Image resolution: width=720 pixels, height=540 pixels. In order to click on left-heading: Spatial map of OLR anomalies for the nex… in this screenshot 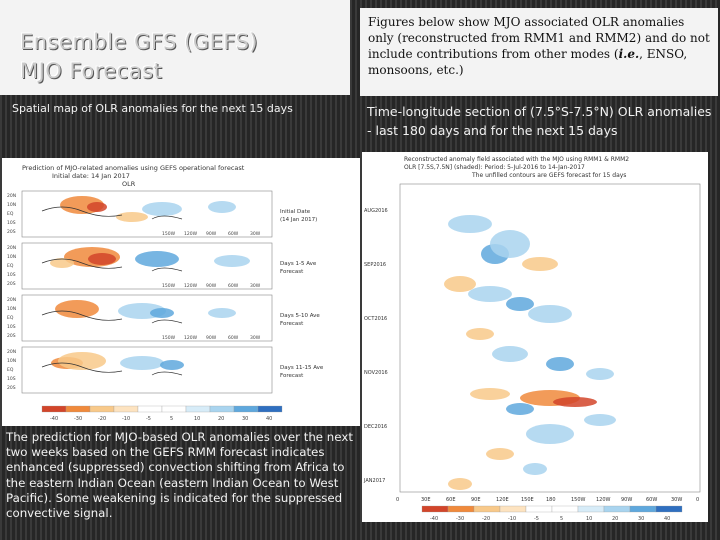, I will do `click(152, 108)`.